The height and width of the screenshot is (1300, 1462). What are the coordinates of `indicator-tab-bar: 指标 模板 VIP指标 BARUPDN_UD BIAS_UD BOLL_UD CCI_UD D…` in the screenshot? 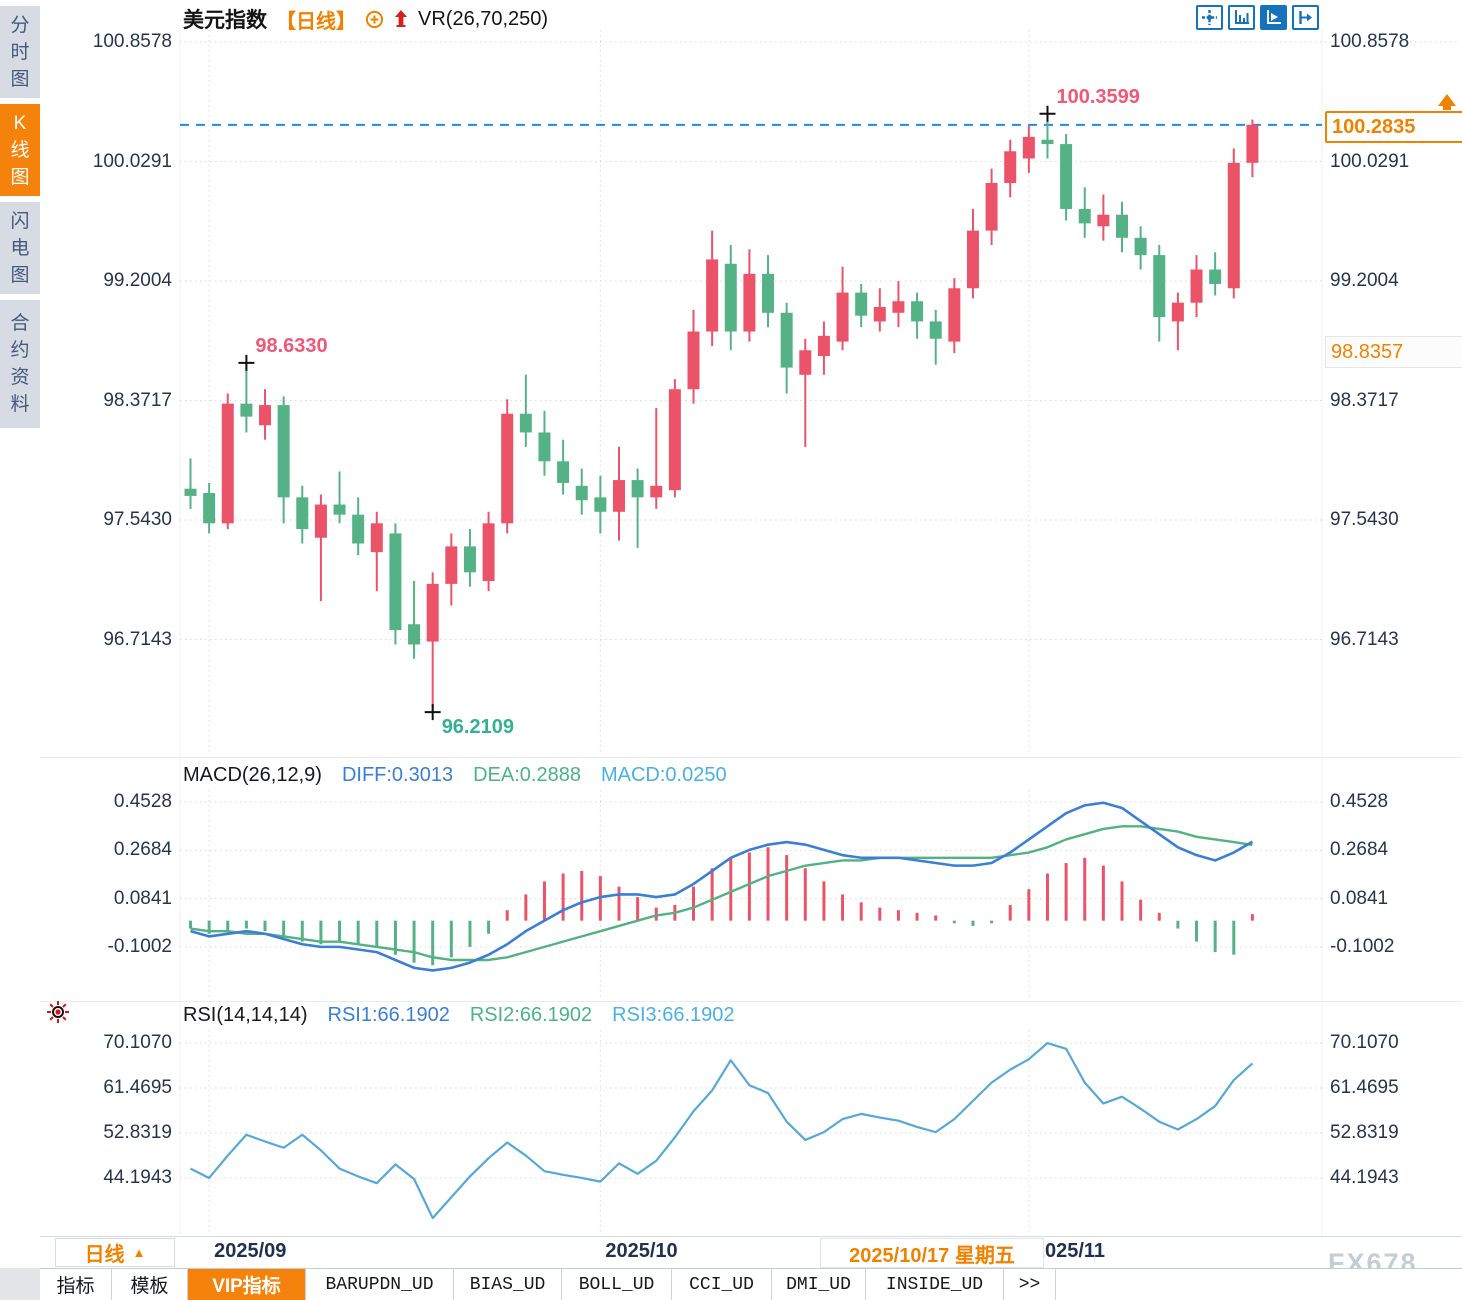 It's located at (751, 1284).